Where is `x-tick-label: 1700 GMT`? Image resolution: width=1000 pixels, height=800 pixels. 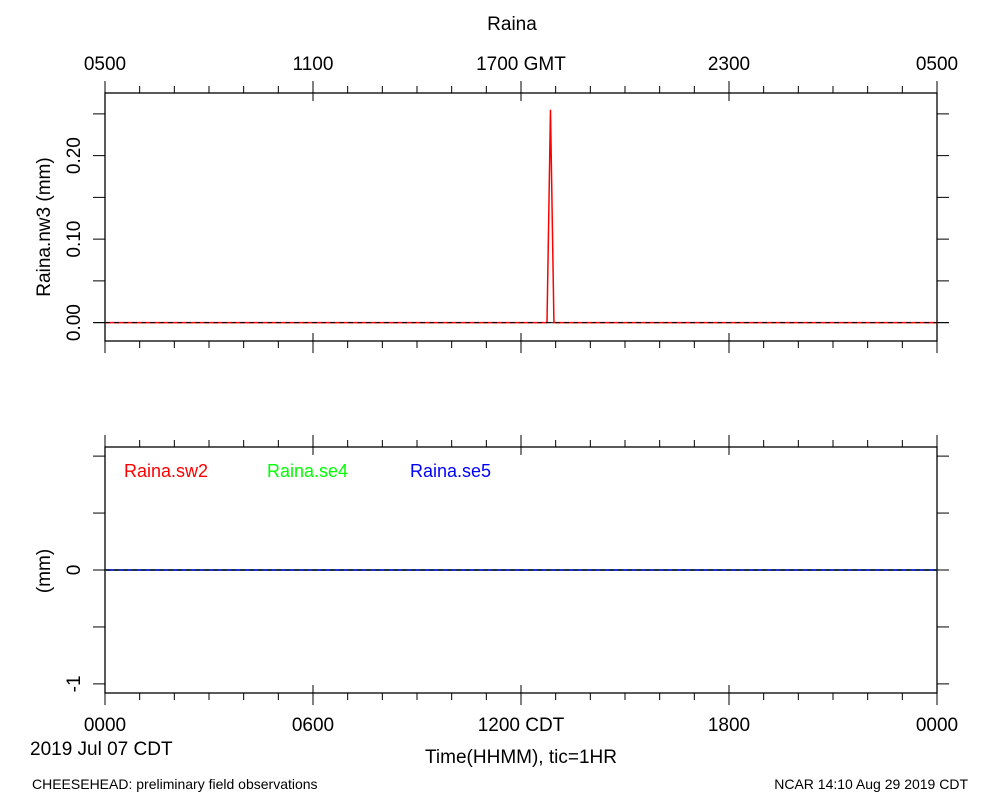
x-tick-label: 1700 GMT is located at coordinates (521, 64).